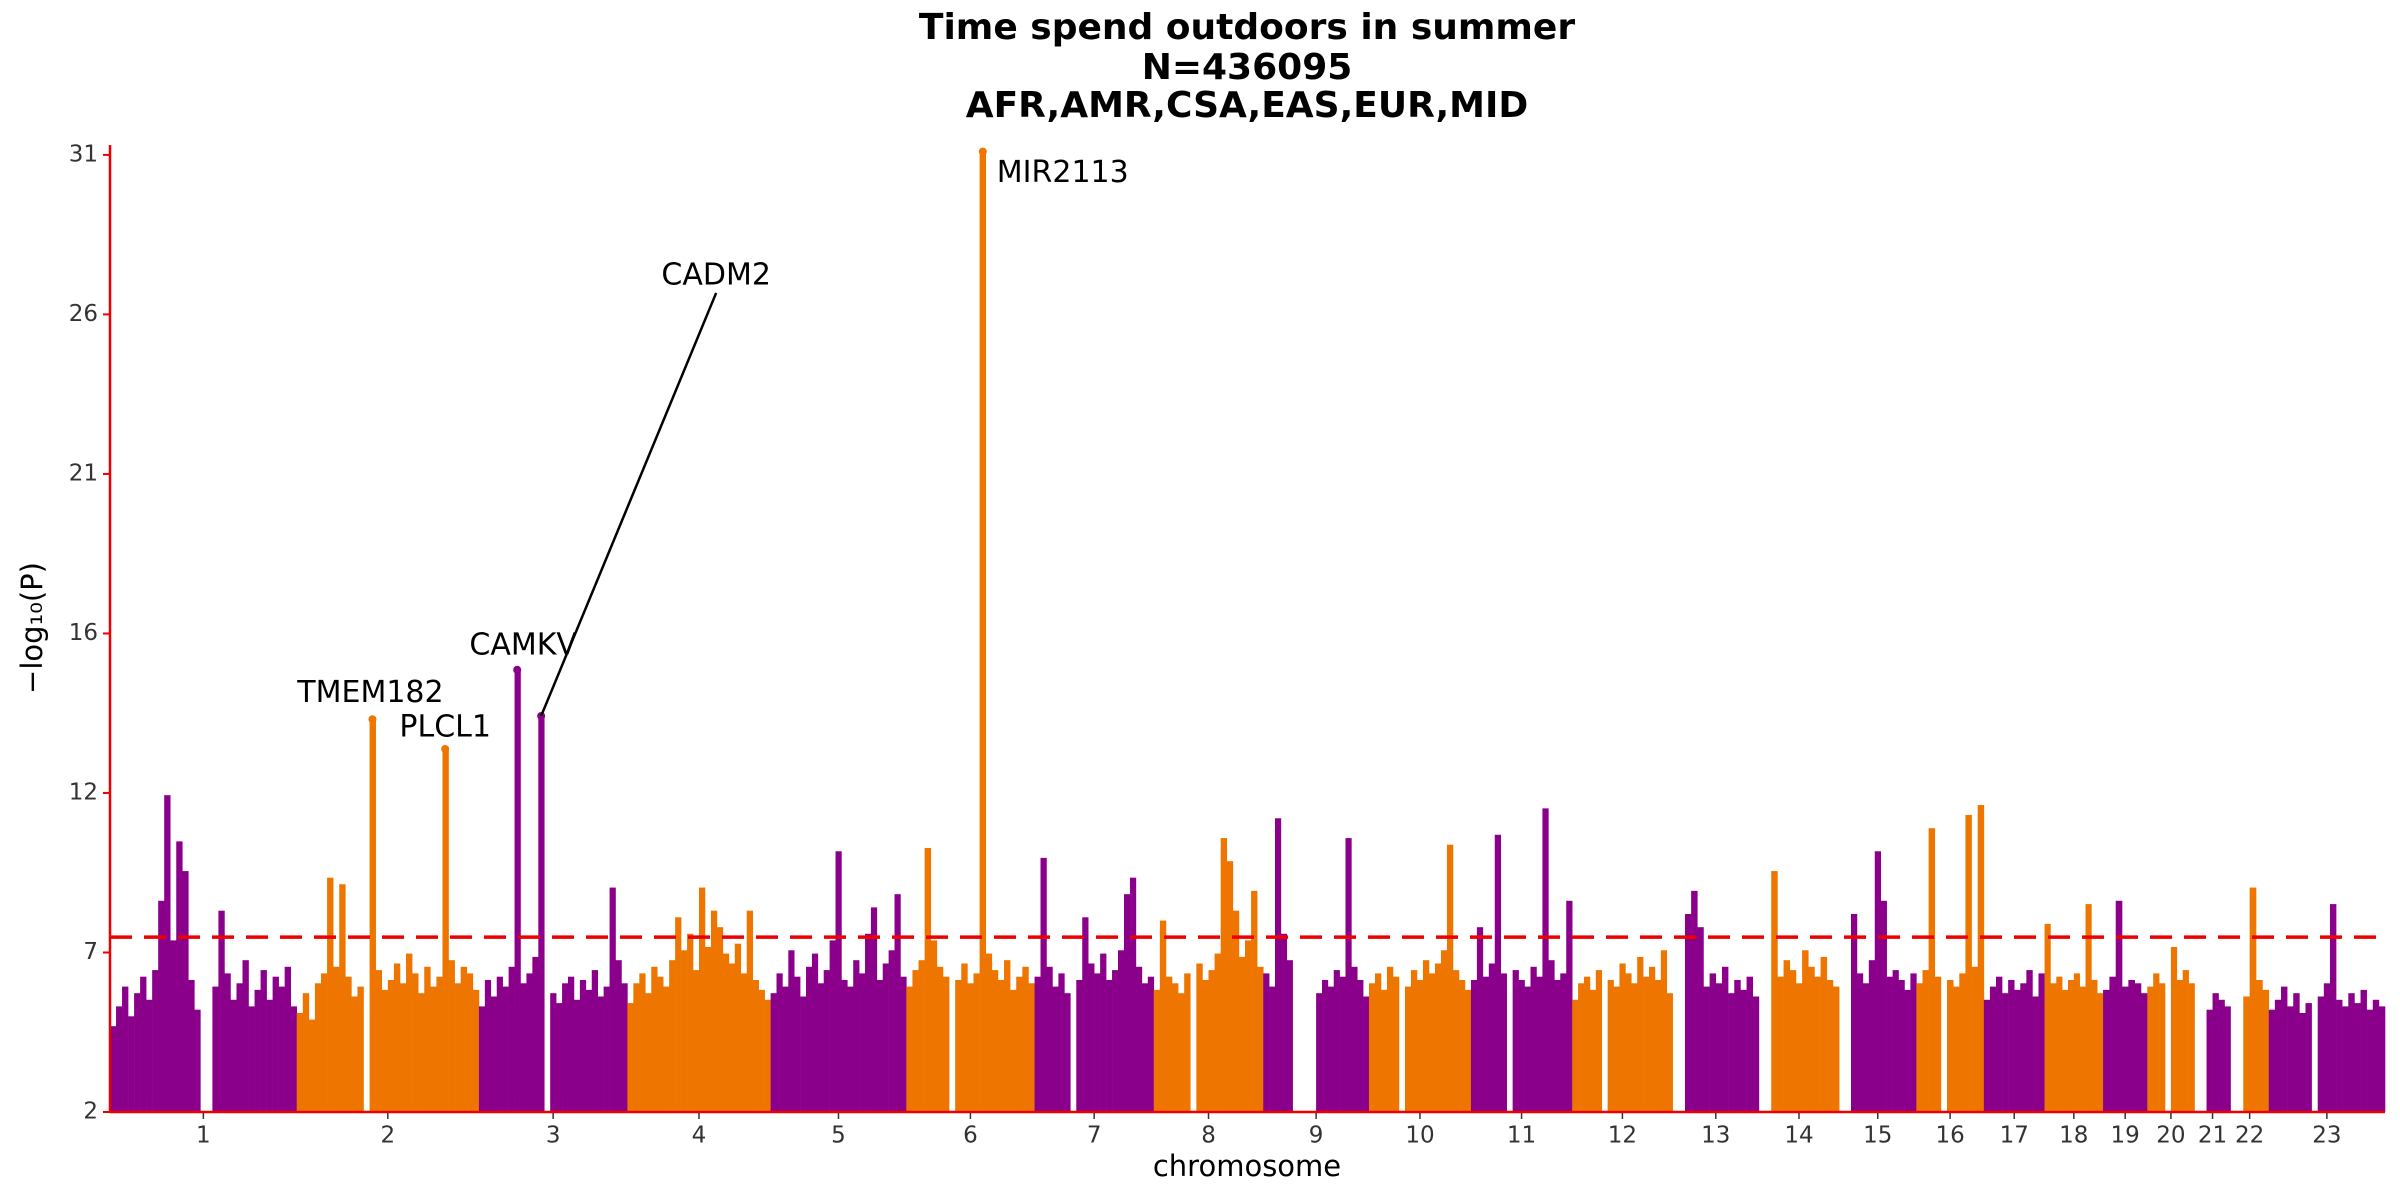 This screenshot has width=2400, height=1200. What do you see at coordinates (445, 748) in the screenshot?
I see `annotation-point` at bounding box center [445, 748].